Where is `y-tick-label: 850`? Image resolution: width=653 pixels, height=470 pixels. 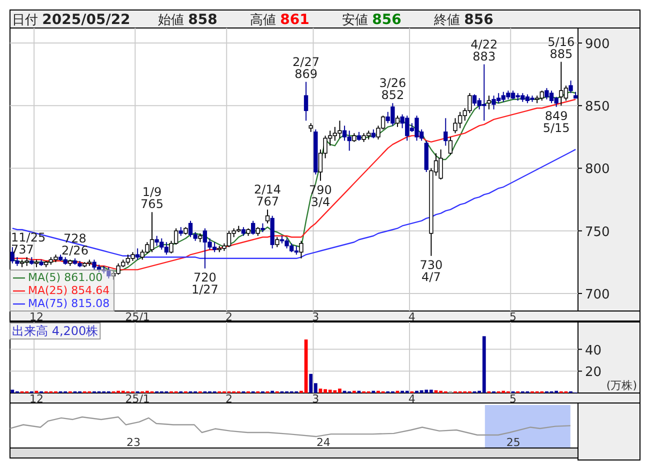 y-tick-label: 850 is located at coordinates (597, 107).